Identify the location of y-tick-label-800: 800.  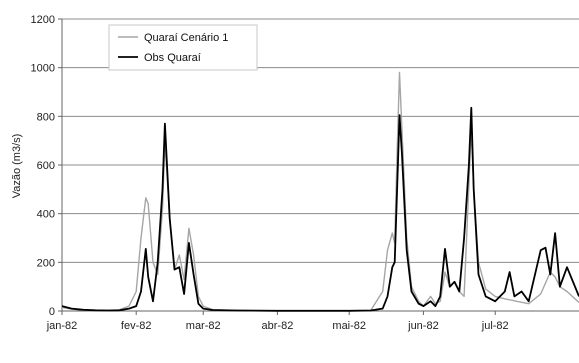
(46, 117).